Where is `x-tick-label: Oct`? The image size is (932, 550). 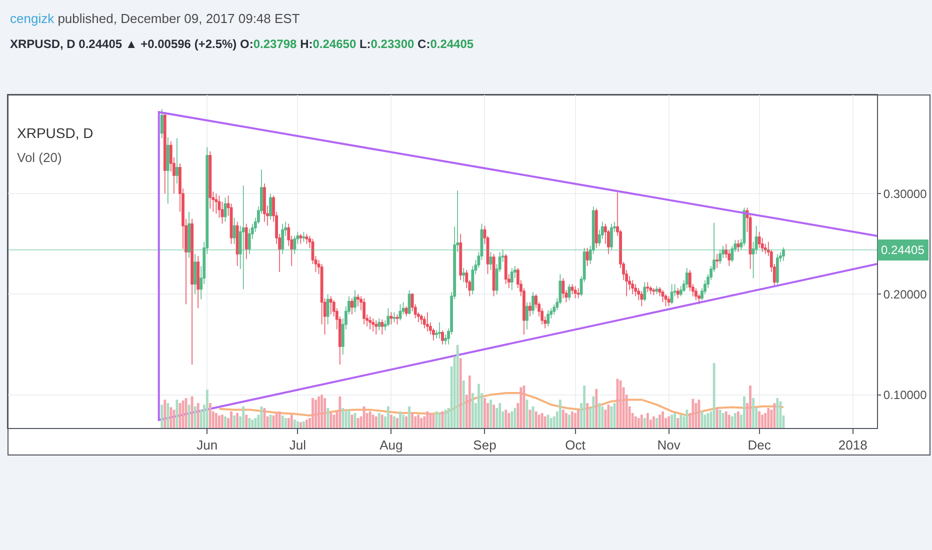 x-tick-label: Oct is located at coordinates (575, 445).